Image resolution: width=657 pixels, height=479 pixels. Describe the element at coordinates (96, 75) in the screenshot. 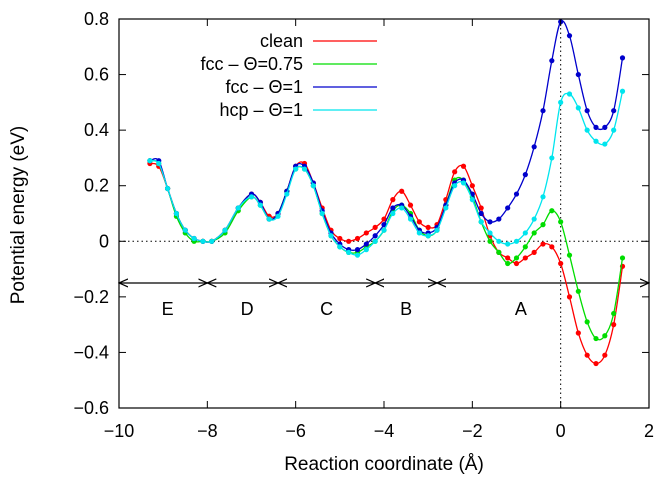

I see `y-tick-label: 0.6` at that location.